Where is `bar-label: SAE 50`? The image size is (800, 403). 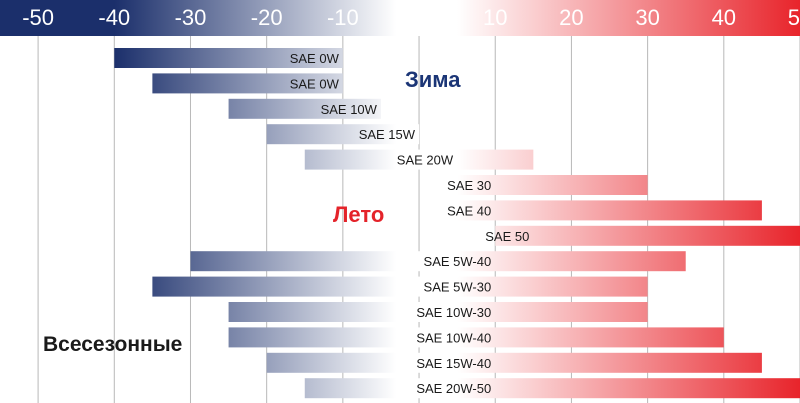 bar-label: SAE 50 is located at coordinates (507, 236).